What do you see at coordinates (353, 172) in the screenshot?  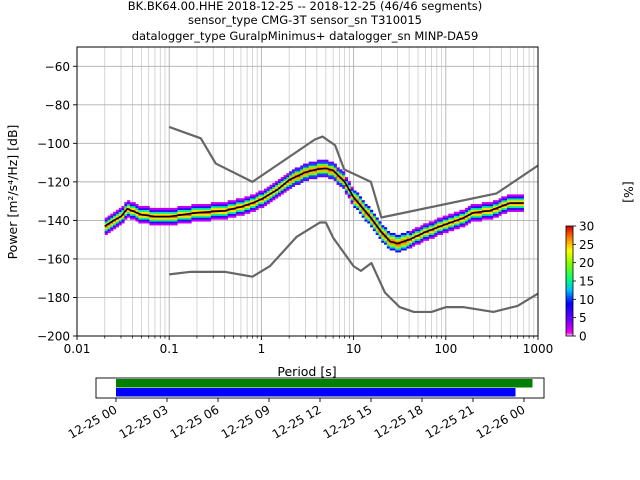 I see `noise-model-line` at bounding box center [353, 172].